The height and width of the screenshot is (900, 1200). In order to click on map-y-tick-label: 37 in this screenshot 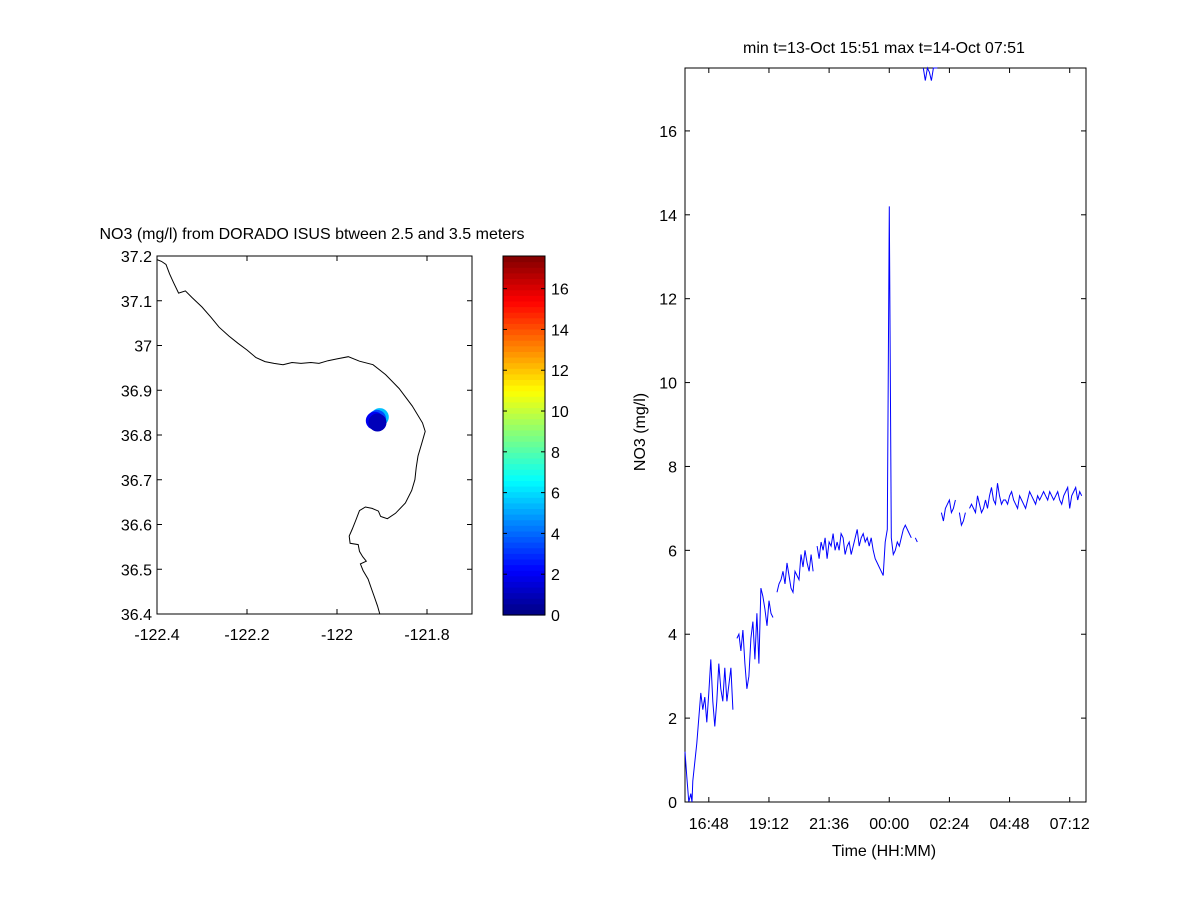, I will do `click(143, 347)`.